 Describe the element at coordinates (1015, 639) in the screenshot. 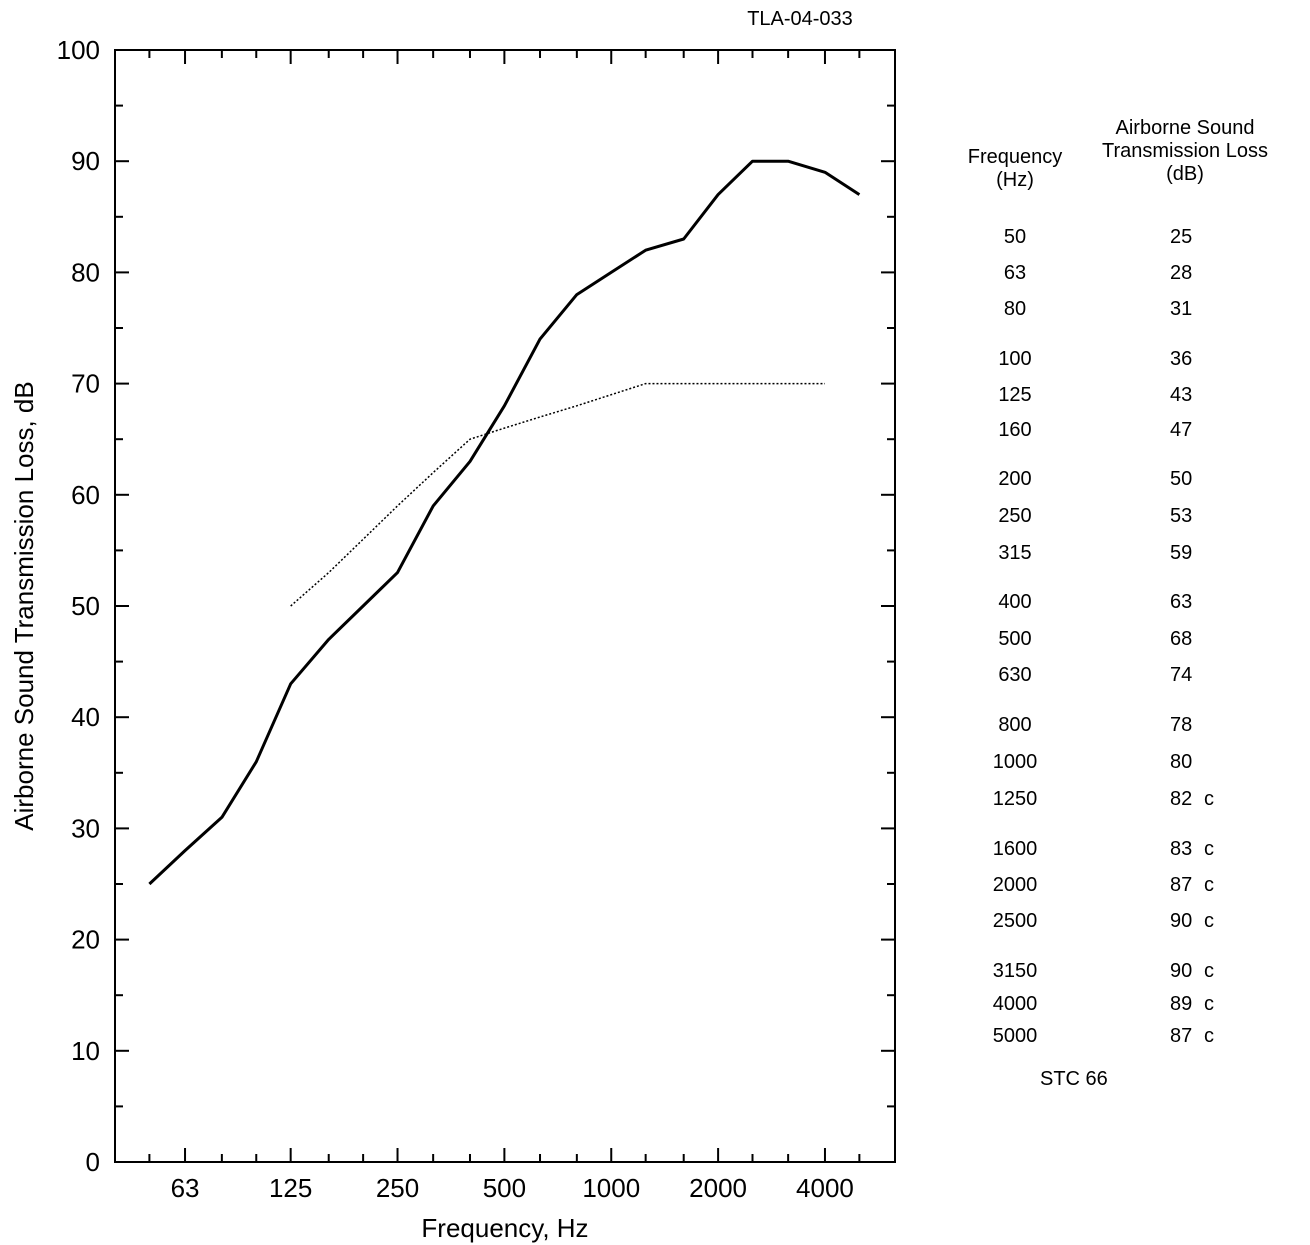

I see `table-frequency-cell: 500` at that location.